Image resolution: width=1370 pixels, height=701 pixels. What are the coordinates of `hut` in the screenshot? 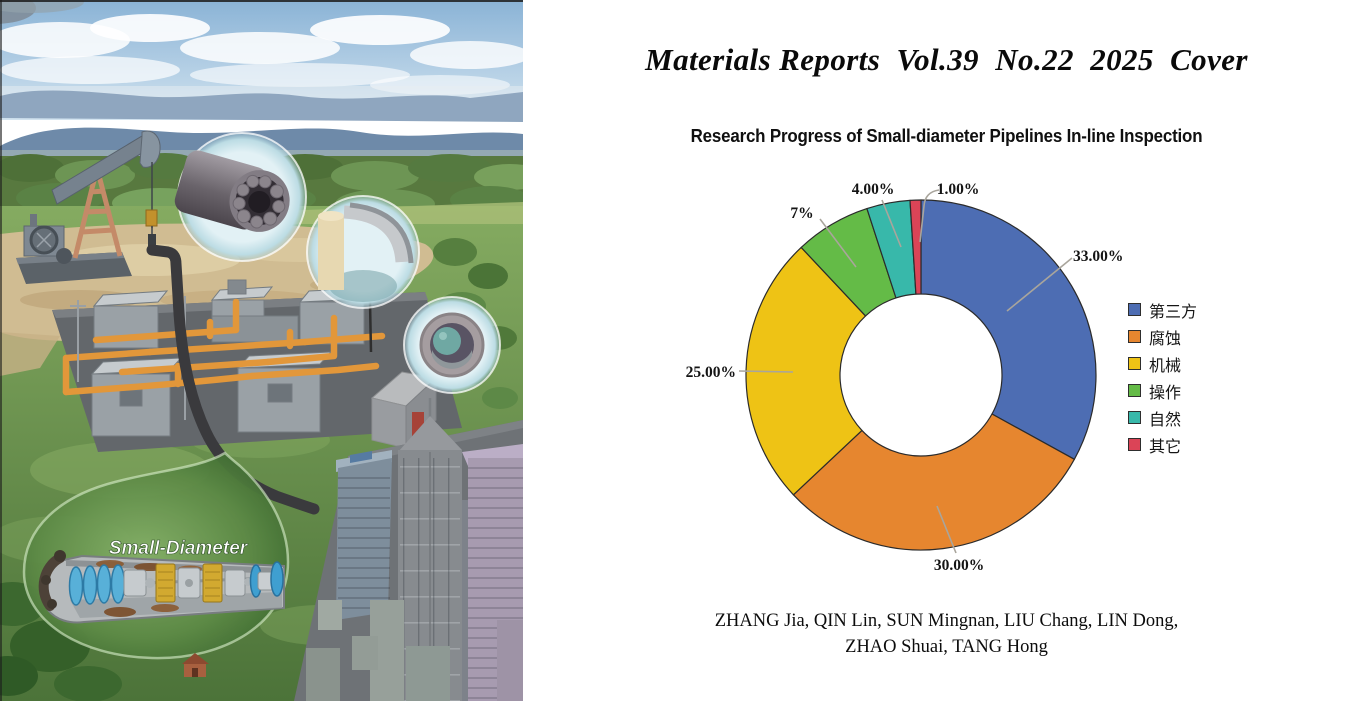 It's located at (195, 665).